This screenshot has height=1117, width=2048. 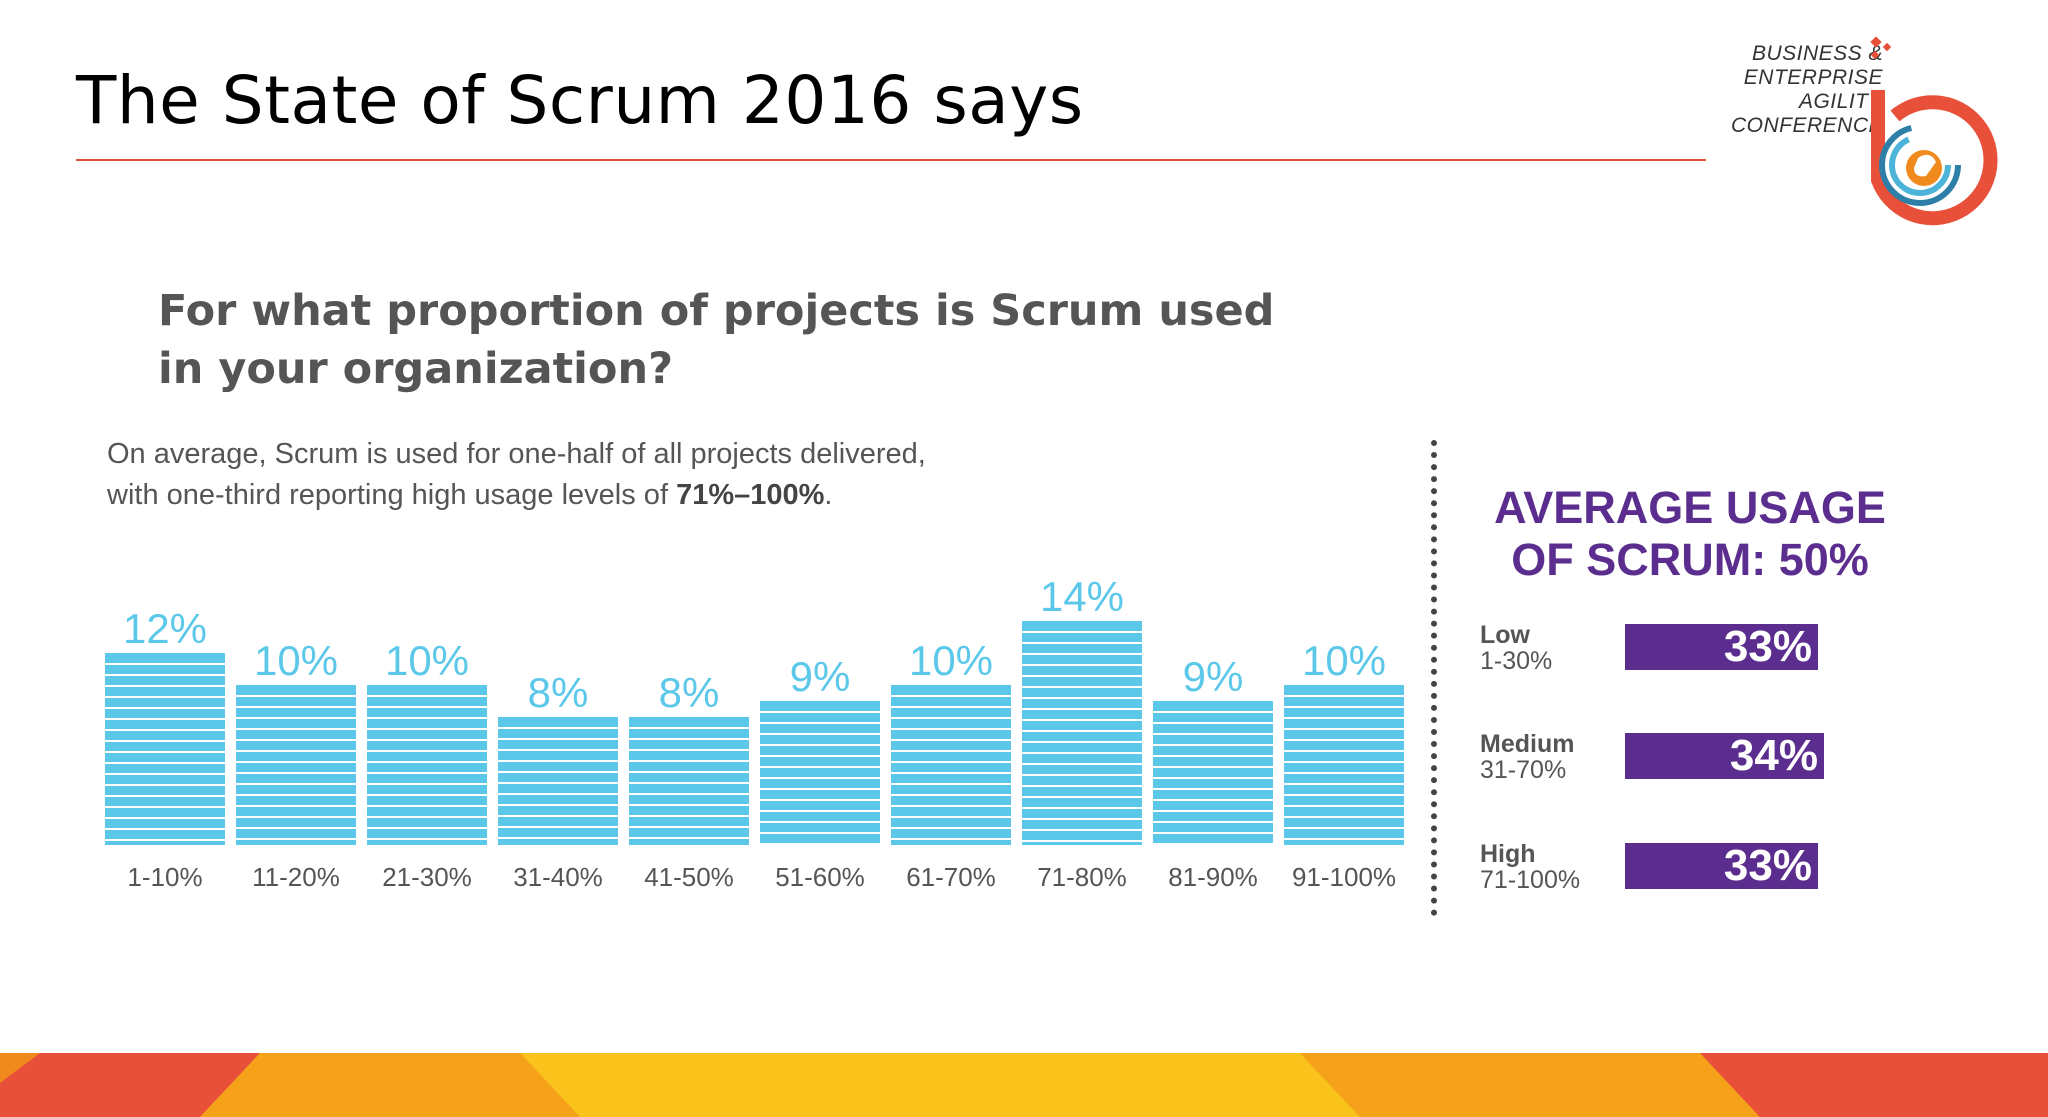 I want to click on segment-medium: Medium 31-70%, so click(x=1527, y=757).